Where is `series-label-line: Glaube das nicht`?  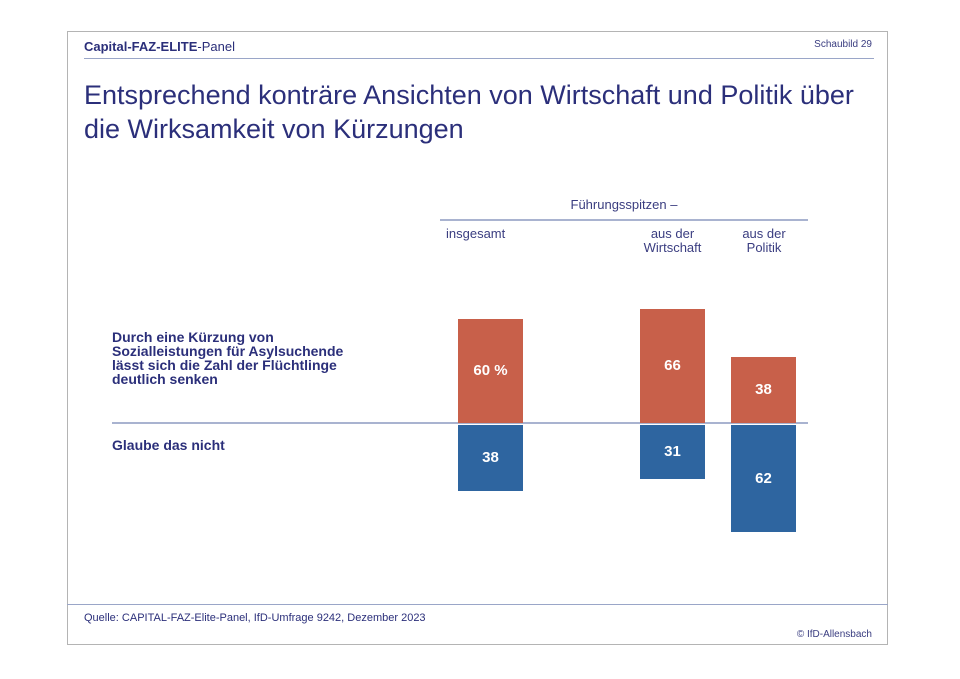
series-label-line: Glaube das nicht is located at coordinates (168, 445).